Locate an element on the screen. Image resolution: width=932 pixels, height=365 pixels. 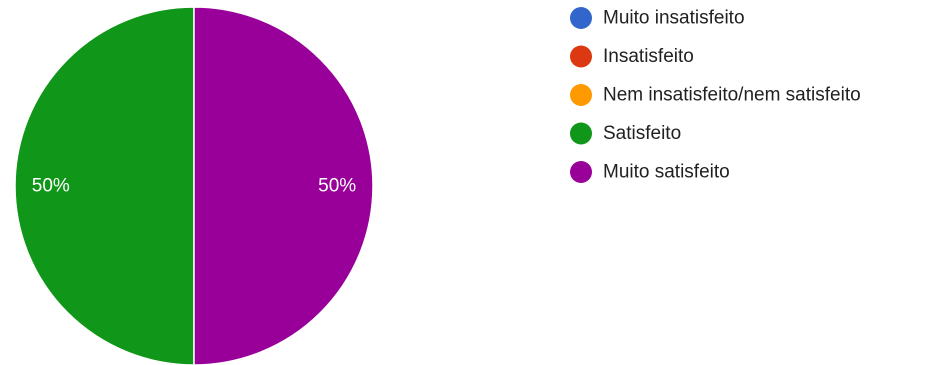
legend-item: Muito satisfeito is located at coordinates (650, 172).